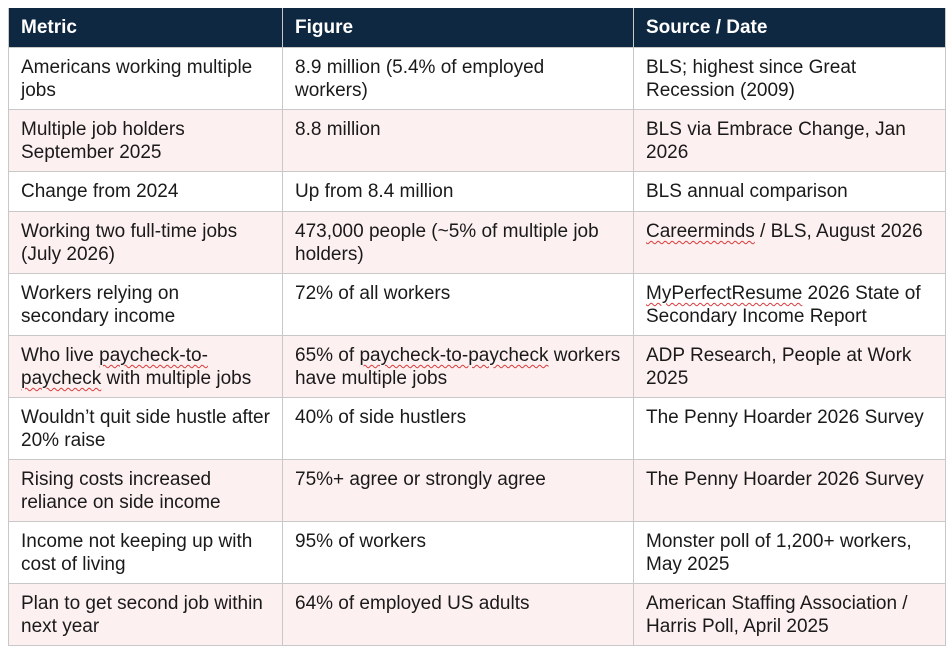 This screenshot has height=648, width=952. I want to click on spellcheck-word: Careerminds, so click(700, 231).